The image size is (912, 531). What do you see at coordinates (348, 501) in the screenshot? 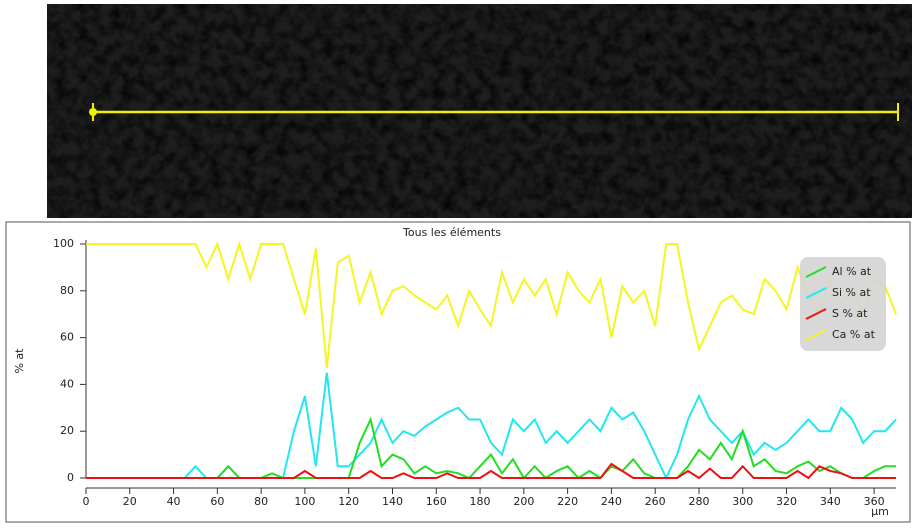
I see `x-tick-label: 120` at bounding box center [348, 501].